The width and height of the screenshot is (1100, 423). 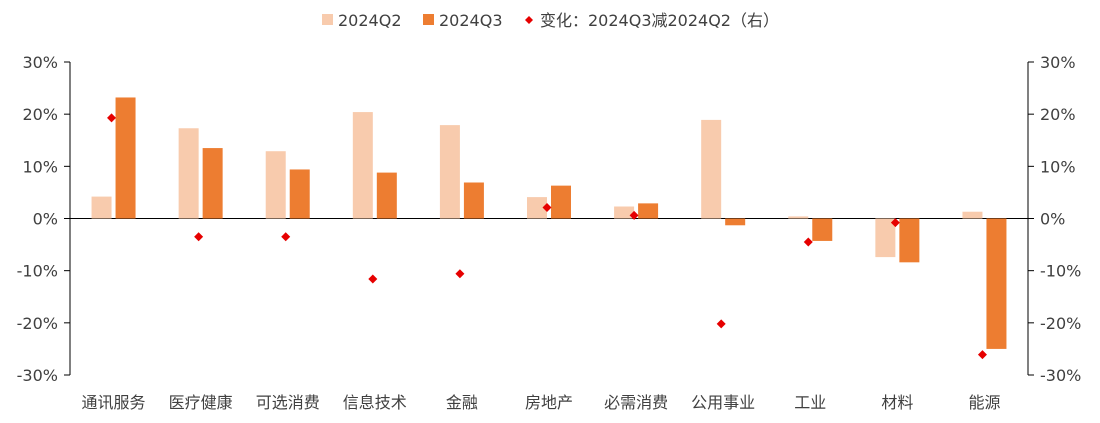 What do you see at coordinates (1058, 166) in the screenshot?
I see `y-right-tick-label: 10%` at bounding box center [1058, 166].